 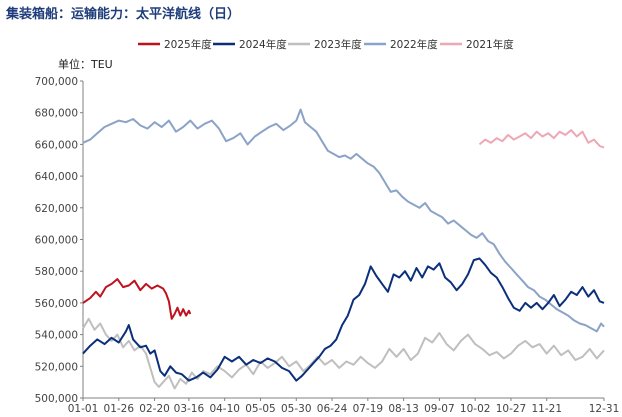 I want to click on chart-title: 集装箱船：运输能力：太平洋航线（日）, so click(x=122, y=14).